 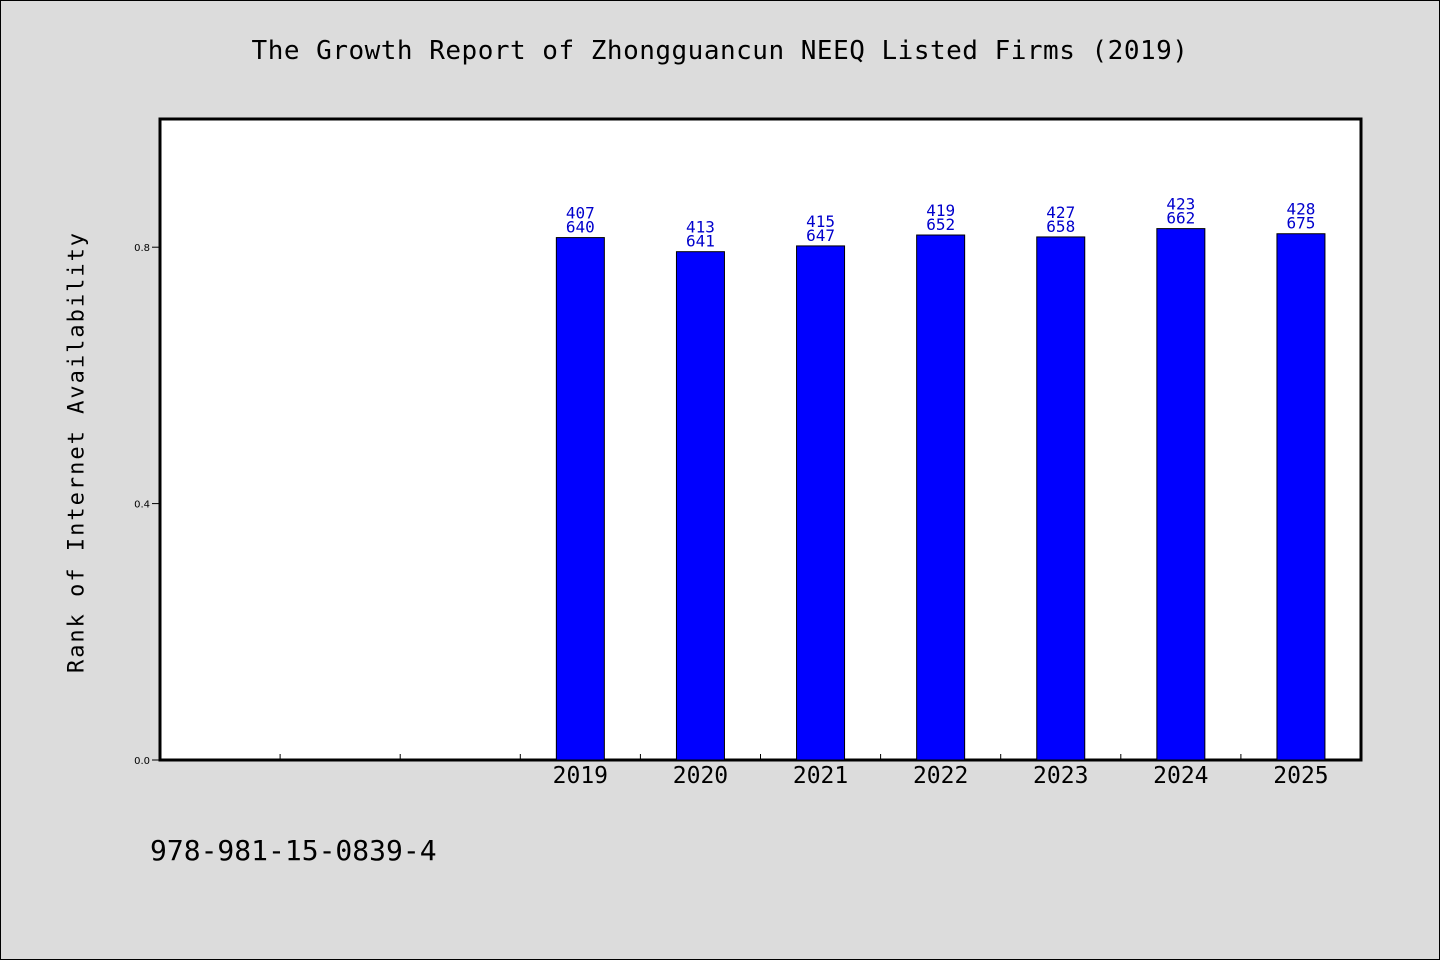 What do you see at coordinates (1300, 209) in the screenshot?
I see `bar-data-label-top: 428` at bounding box center [1300, 209].